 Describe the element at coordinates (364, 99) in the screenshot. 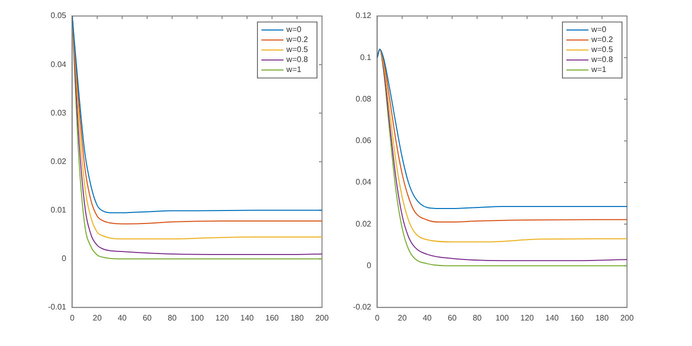

I see `y-tick-label: 0.08` at that location.